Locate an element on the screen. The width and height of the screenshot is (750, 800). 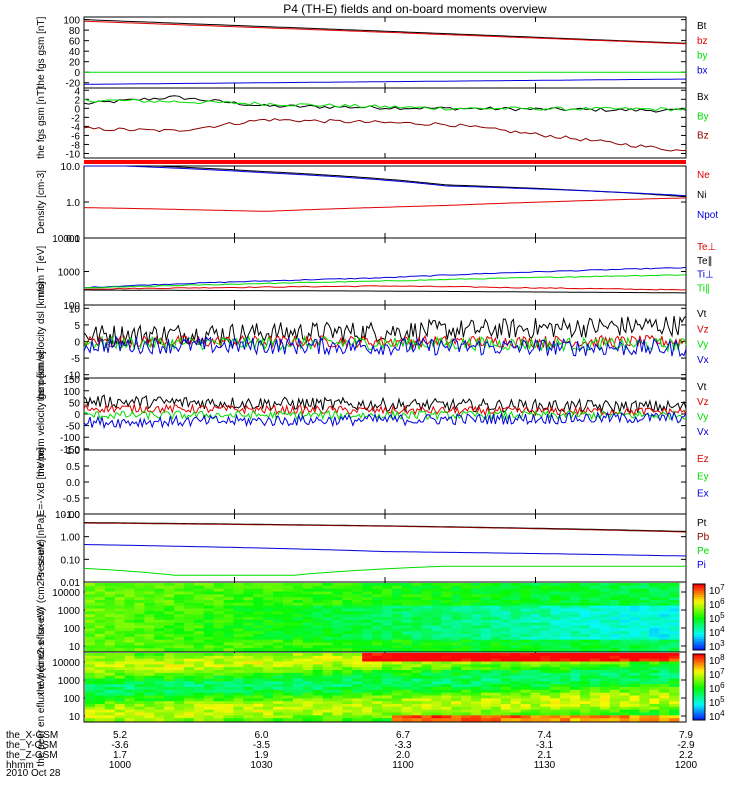
y-tick-label: 10 is located at coordinates (75, 647).